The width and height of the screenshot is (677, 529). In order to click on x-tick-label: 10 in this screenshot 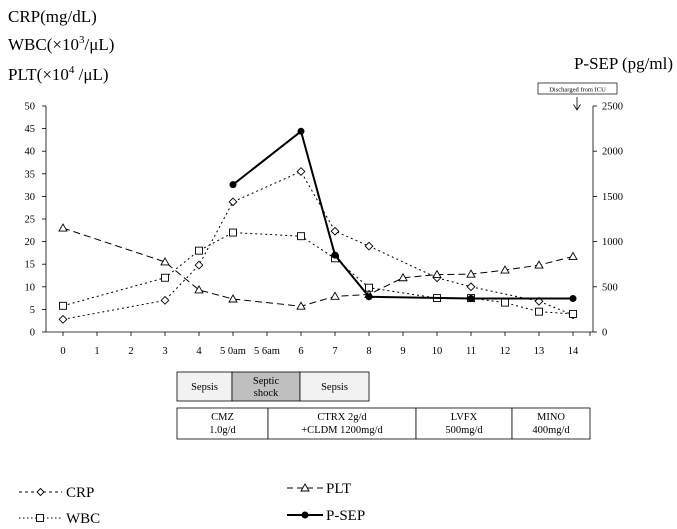, I will do `click(437, 351)`.